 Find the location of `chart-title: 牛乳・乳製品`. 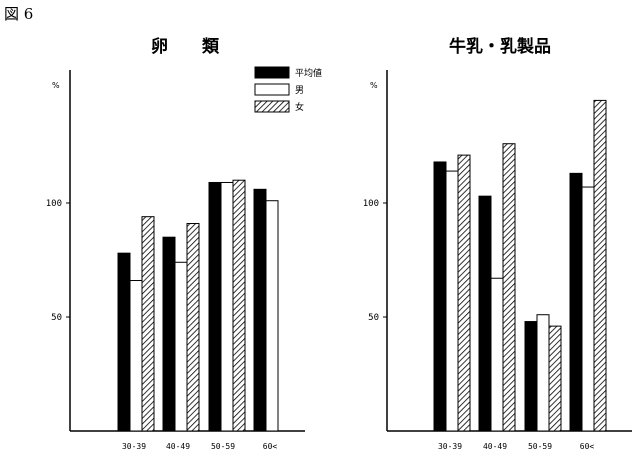

chart-title: 牛乳・乳製品 is located at coordinates (500, 46).